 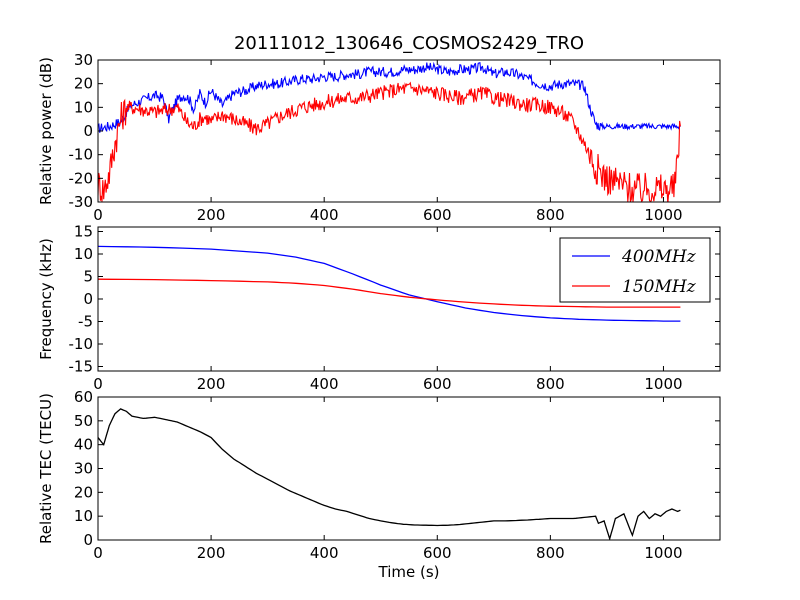 What do you see at coordinates (659, 257) in the screenshot?
I see `legend-label: 400MHz` at bounding box center [659, 257].